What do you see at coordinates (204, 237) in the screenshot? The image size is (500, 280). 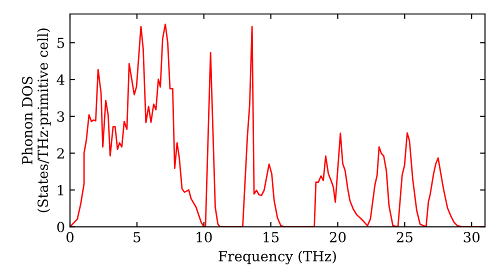 I see `x-tick-label: 10` at bounding box center [204, 237].